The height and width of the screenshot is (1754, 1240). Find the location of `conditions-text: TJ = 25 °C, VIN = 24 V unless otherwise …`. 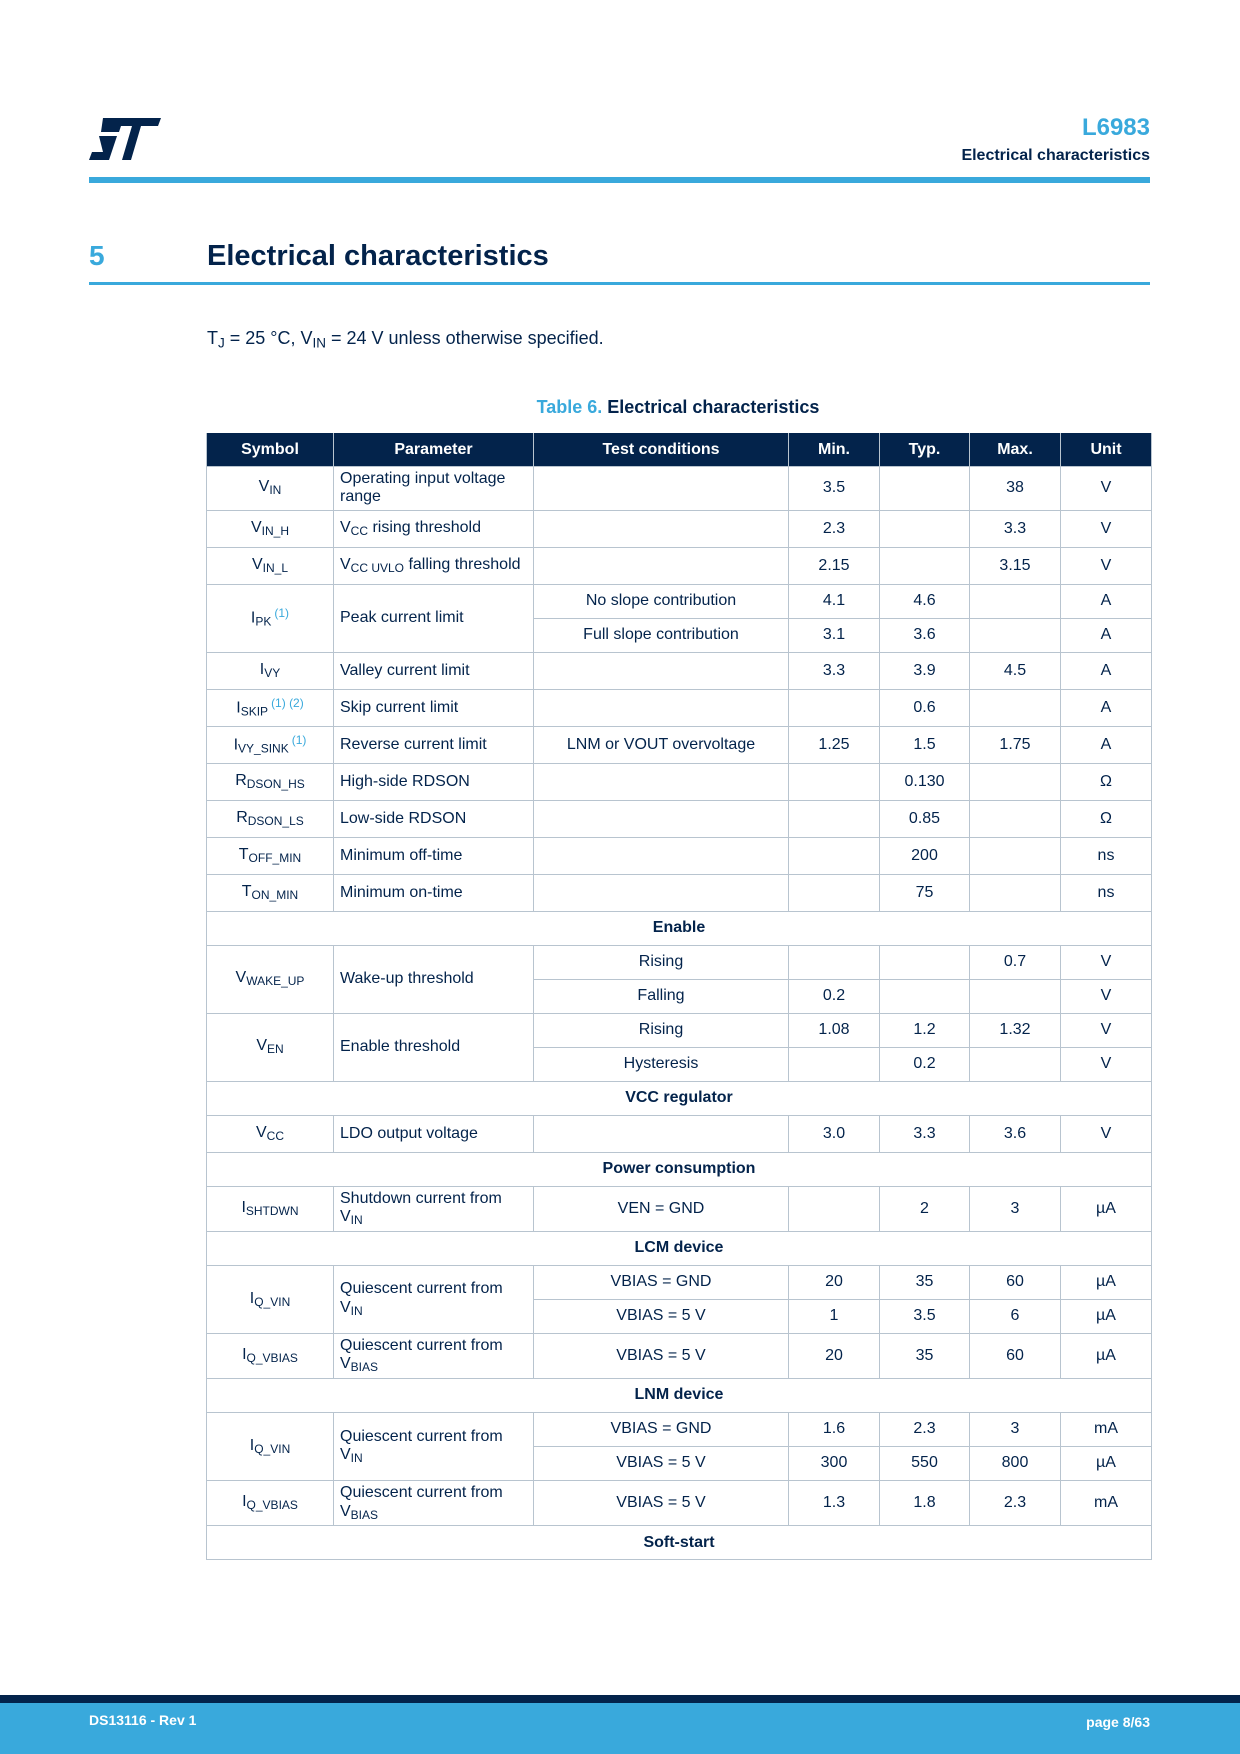

conditions-text: TJ = 25 °C, VIN = 24 V unless otherwise … is located at coordinates (405, 339).